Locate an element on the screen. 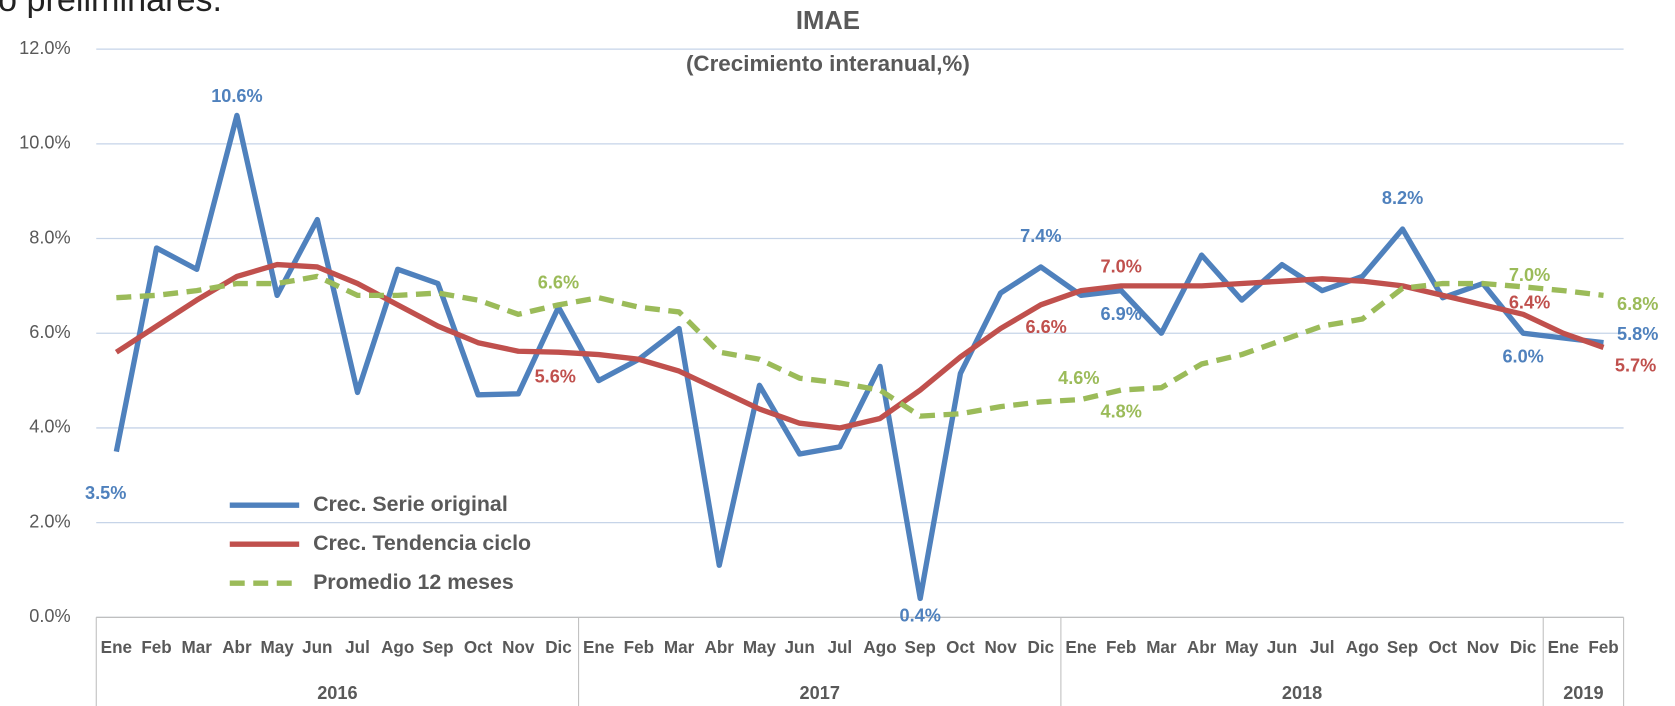 The width and height of the screenshot is (1675, 706). x-group-label: 2016 is located at coordinates (337, 693).